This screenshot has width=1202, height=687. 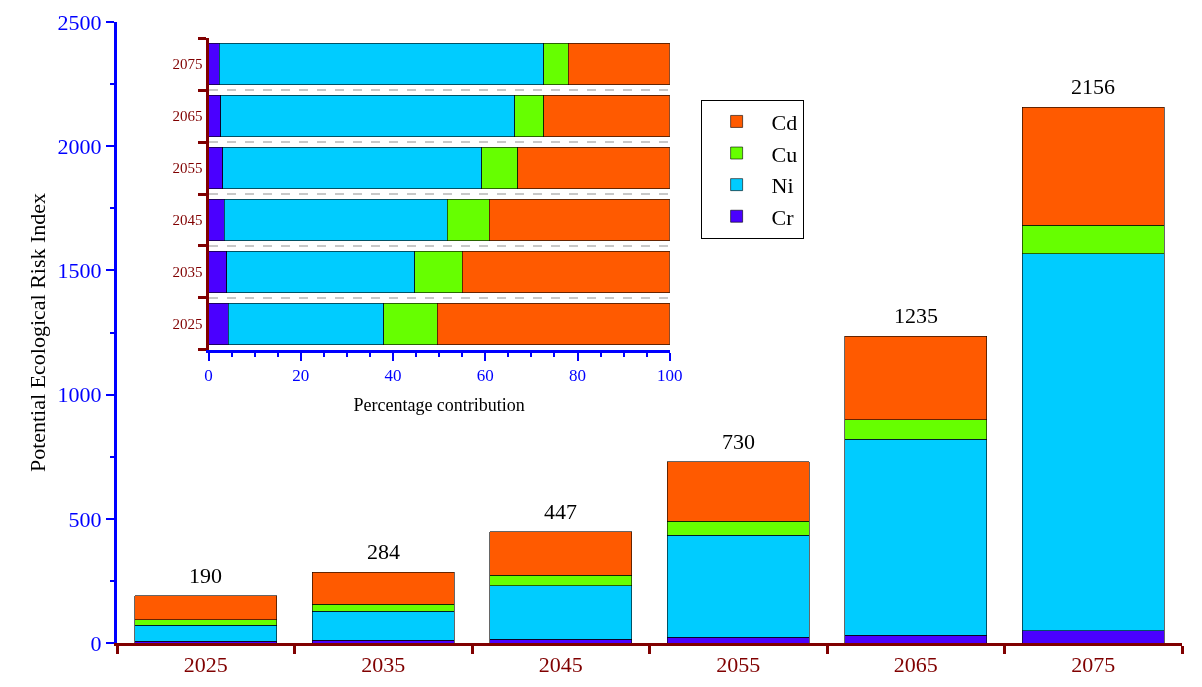 I want to click on x-tick-label: 2075, so click(x=1093, y=665).